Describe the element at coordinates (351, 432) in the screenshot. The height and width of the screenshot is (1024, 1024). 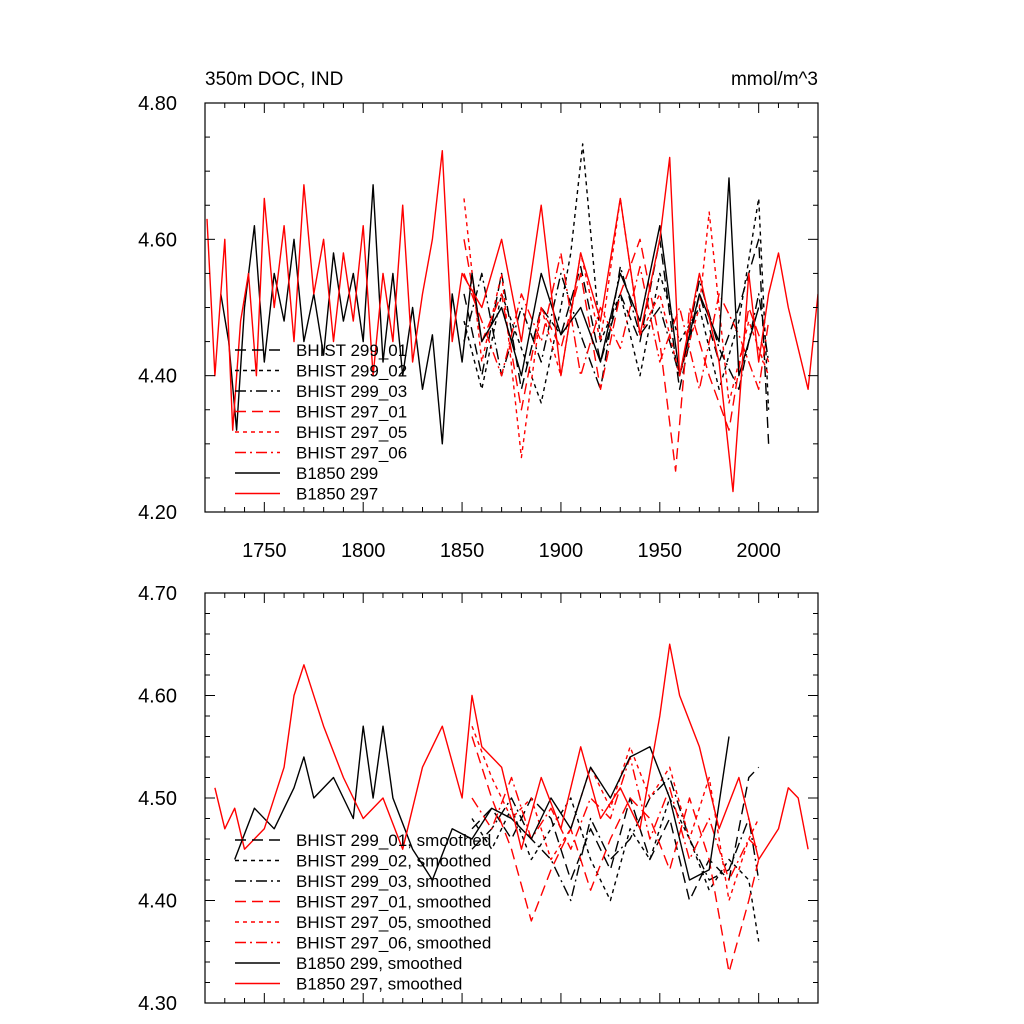
I see `top-legend-label-4: BHIST 297_05` at that location.